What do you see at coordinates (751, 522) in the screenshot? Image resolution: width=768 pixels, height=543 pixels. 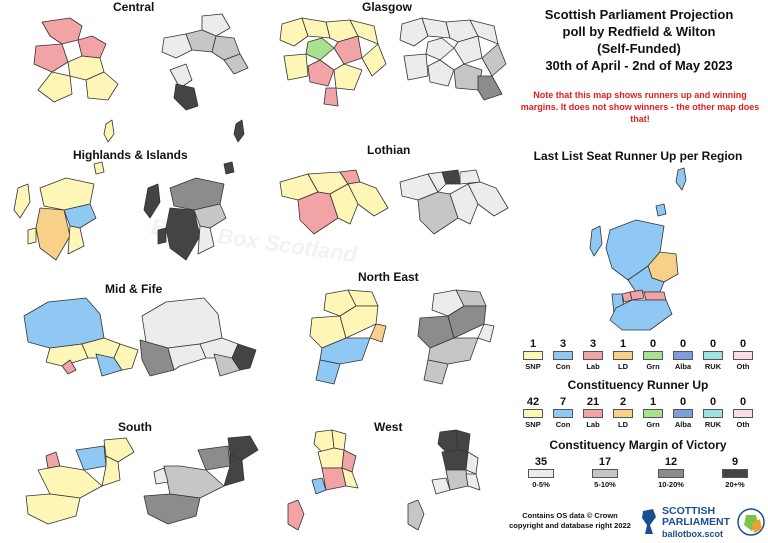 I see `logo-badge-icon` at bounding box center [751, 522].